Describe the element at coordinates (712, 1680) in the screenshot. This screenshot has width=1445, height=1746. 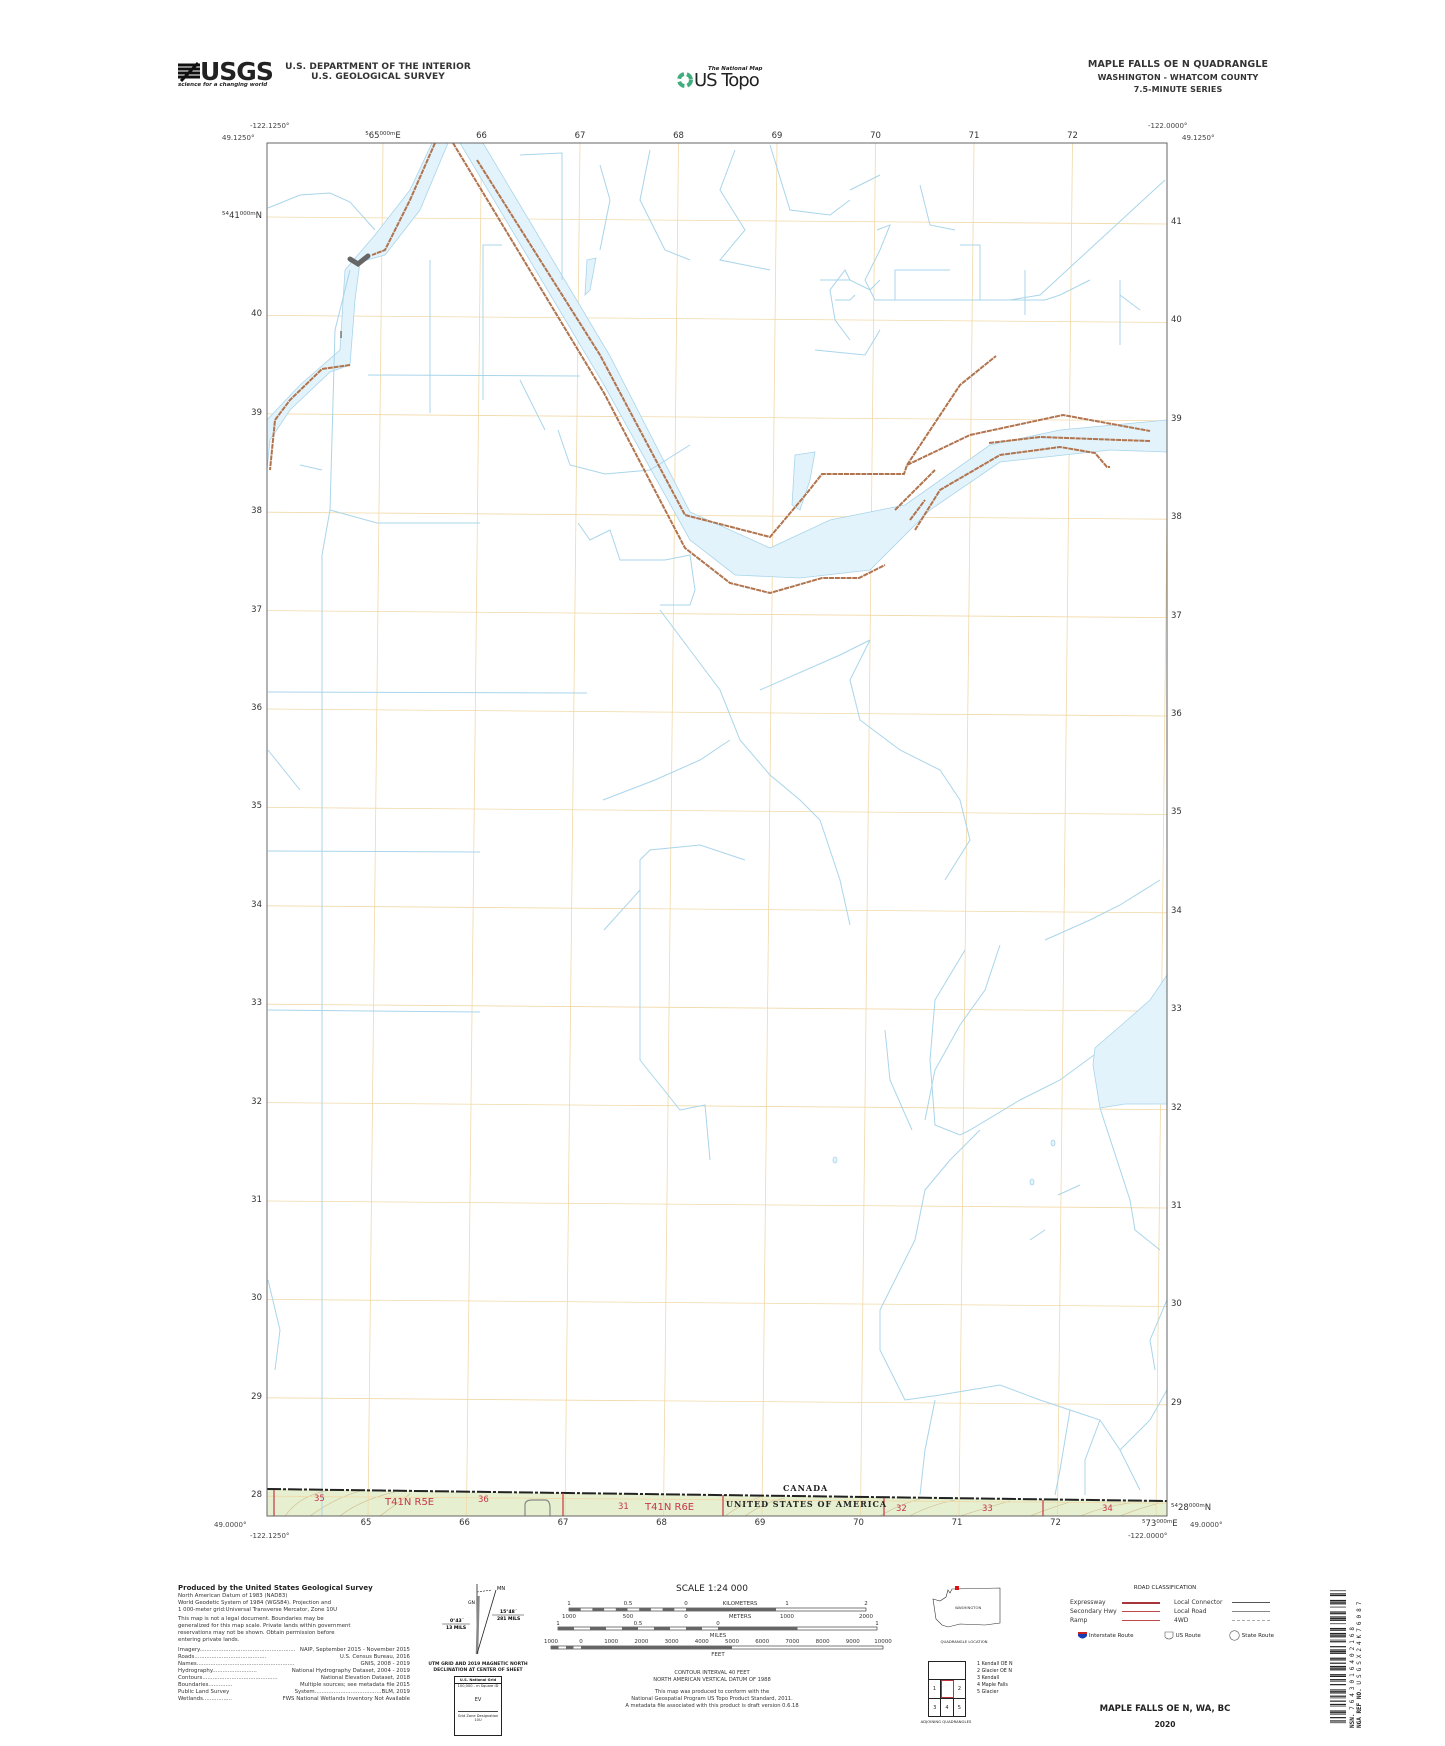
I see `vertical-datum: NORTH AMERICAN VERTICAL DATUM OF 1988` at that location.